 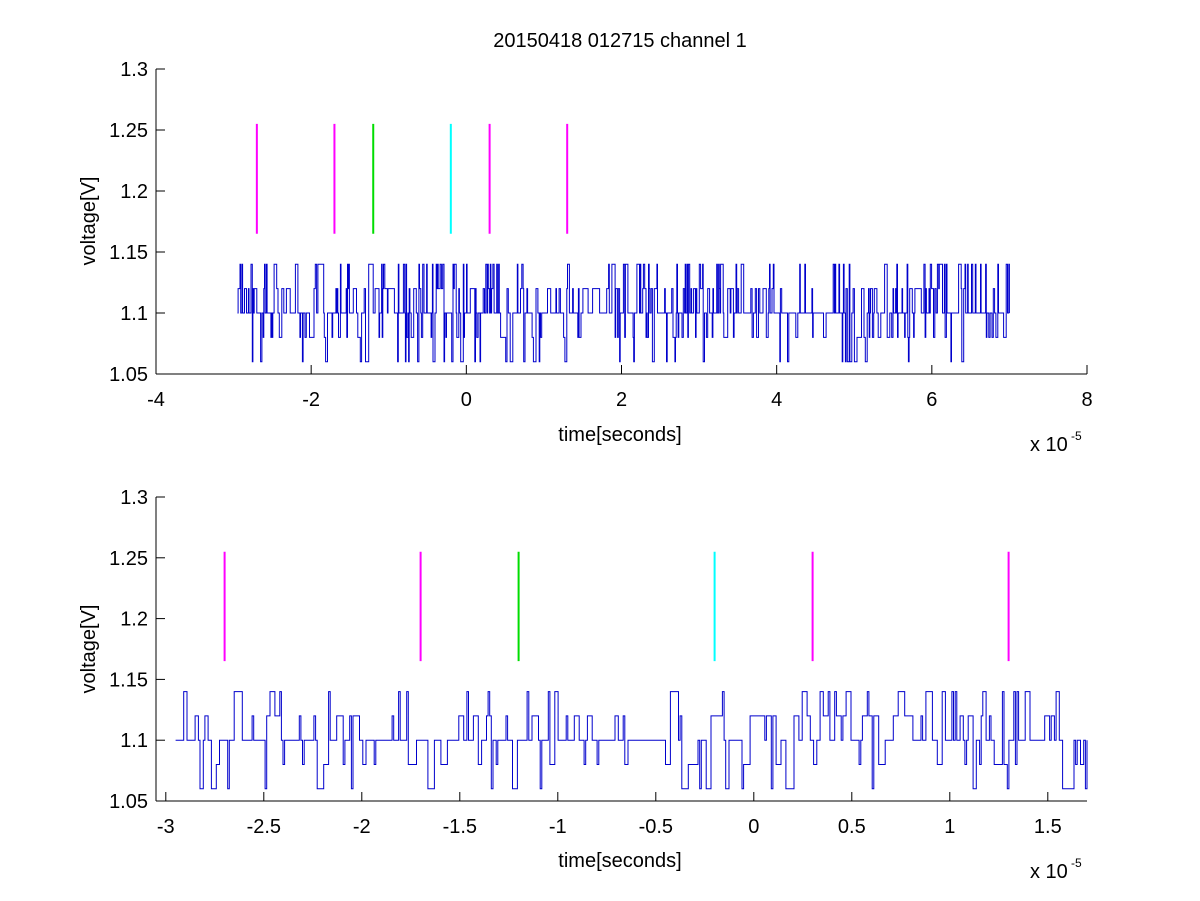 What do you see at coordinates (89, 221) in the screenshot?
I see `top-y-axis-label: voltage[V]` at bounding box center [89, 221].